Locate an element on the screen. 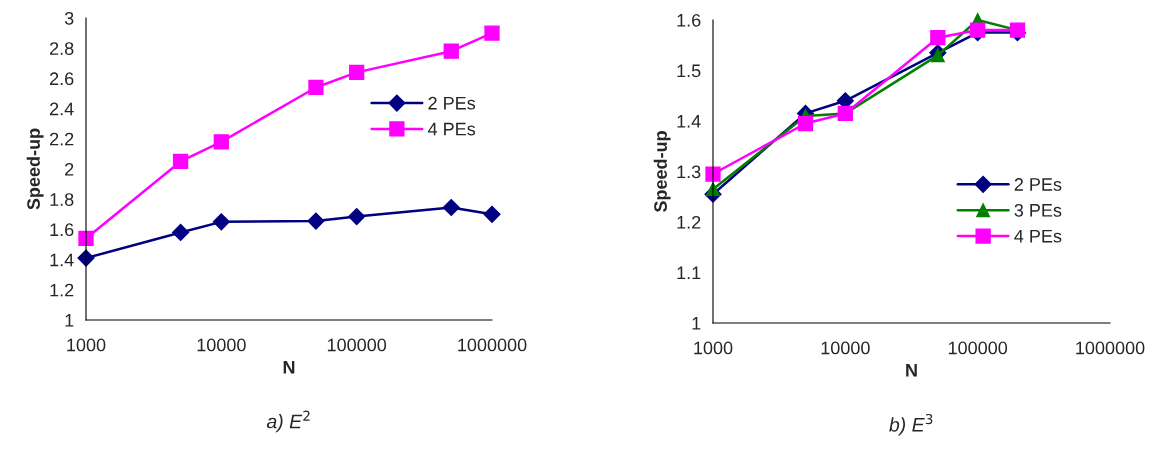 The image size is (1162, 458). y-tick-label: 2.4 is located at coordinates (62, 109).